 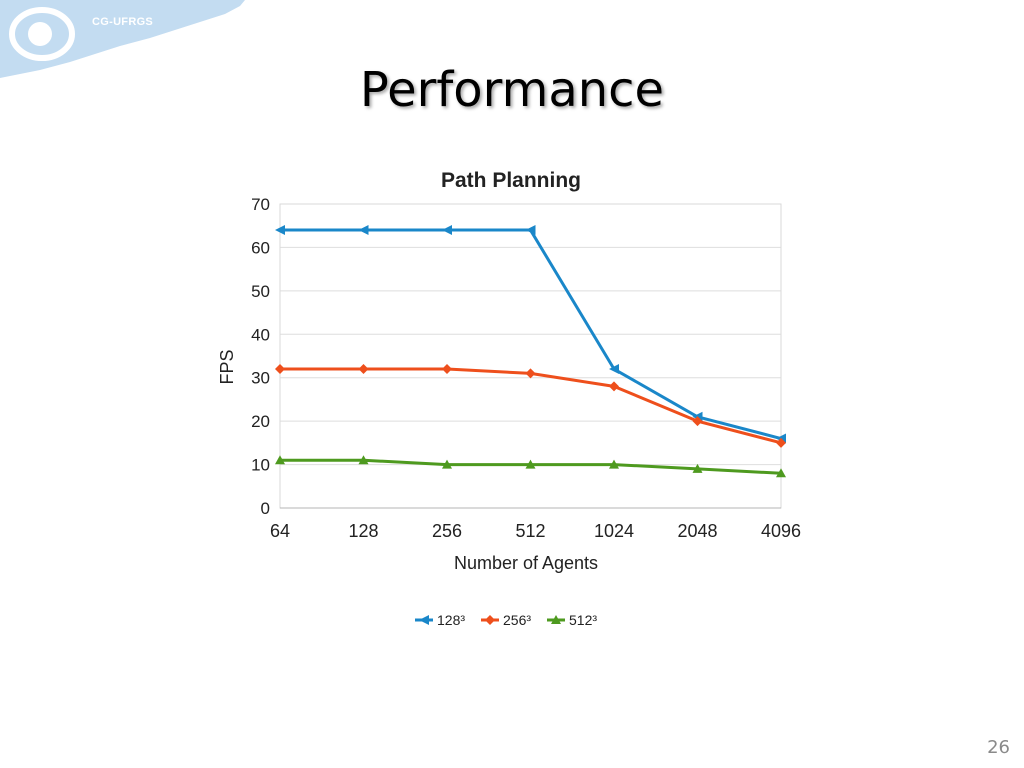 I want to click on page-number: 26, so click(x=998, y=747).